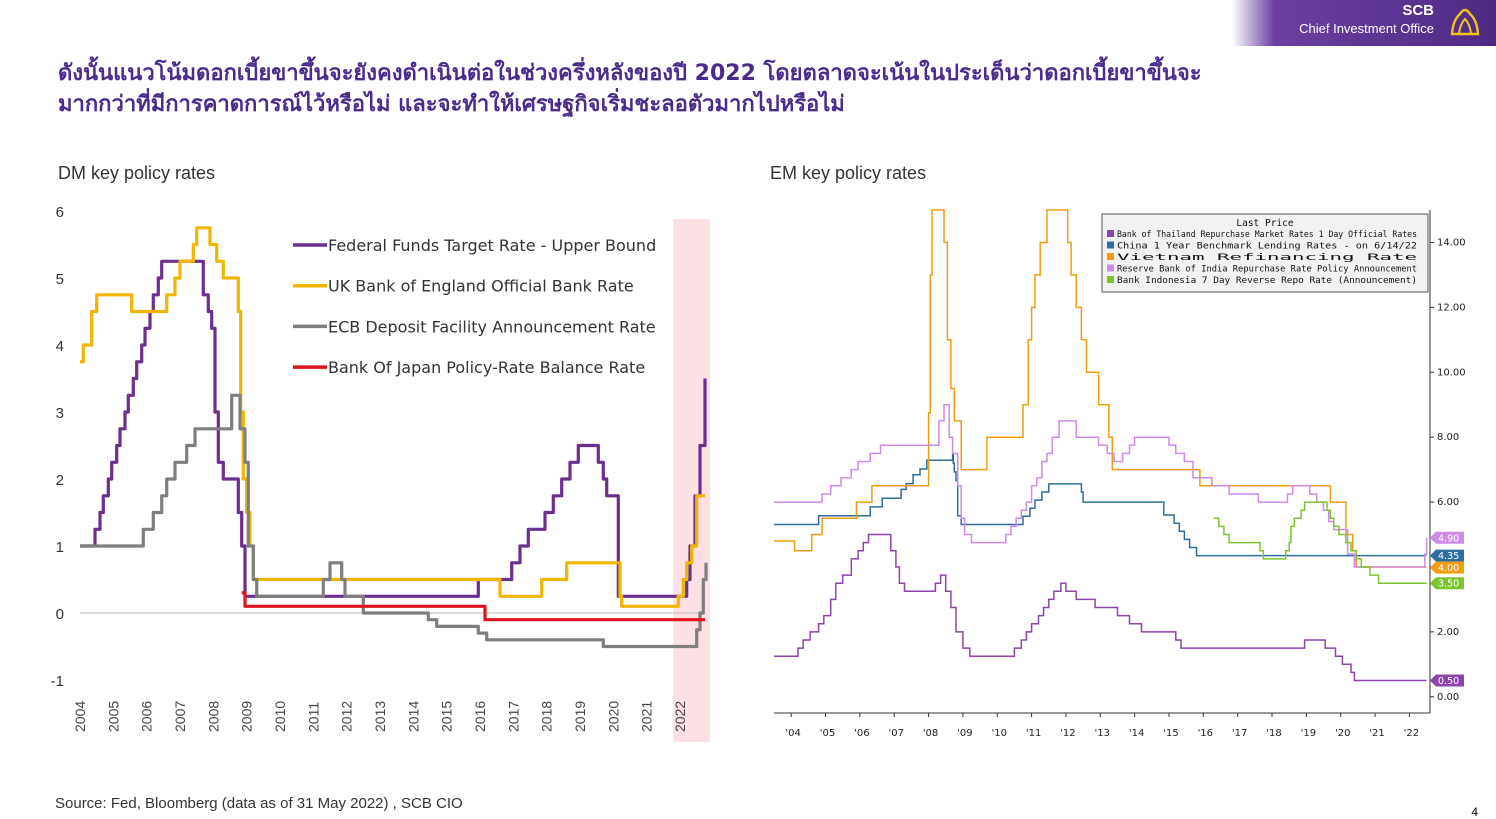  Describe the element at coordinates (247, 716) in the screenshot. I see `x-tick-label: 2009` at that location.